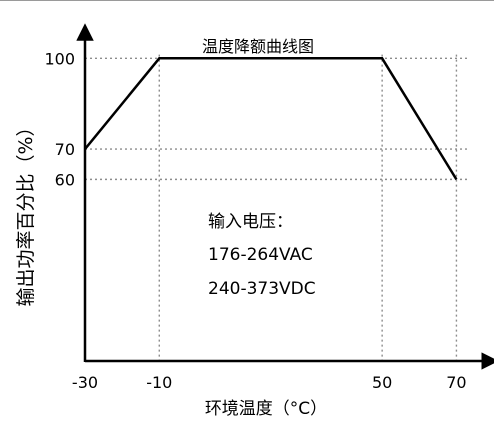  I want to click on y-axis-label: 输出功率百分比（%）, so click(26, 211).